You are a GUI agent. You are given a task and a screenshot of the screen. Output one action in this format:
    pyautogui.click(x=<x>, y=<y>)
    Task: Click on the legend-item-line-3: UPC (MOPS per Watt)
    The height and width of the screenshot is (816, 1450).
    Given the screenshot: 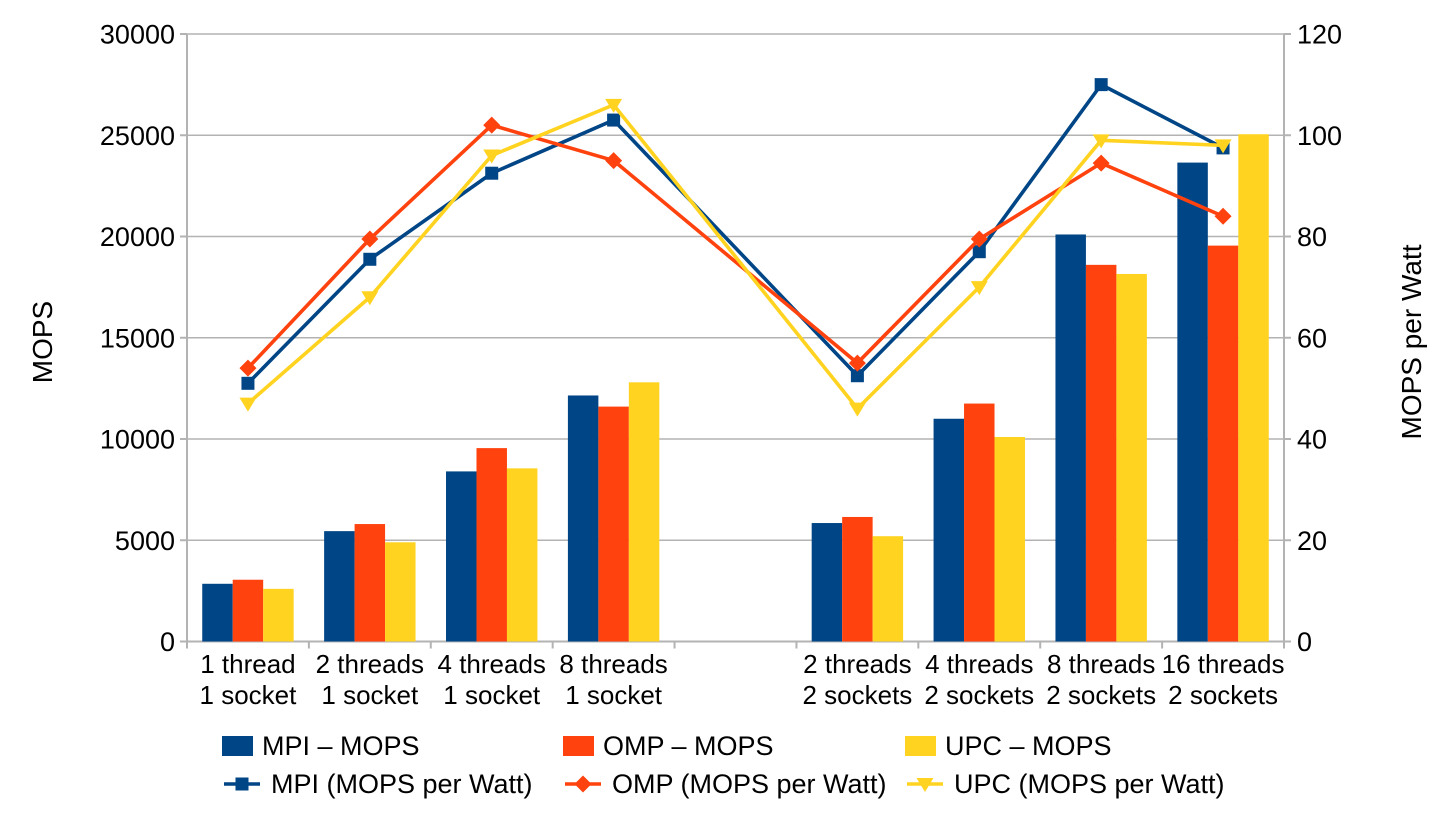 What is the action you would take?
    pyautogui.click(x=1065, y=784)
    